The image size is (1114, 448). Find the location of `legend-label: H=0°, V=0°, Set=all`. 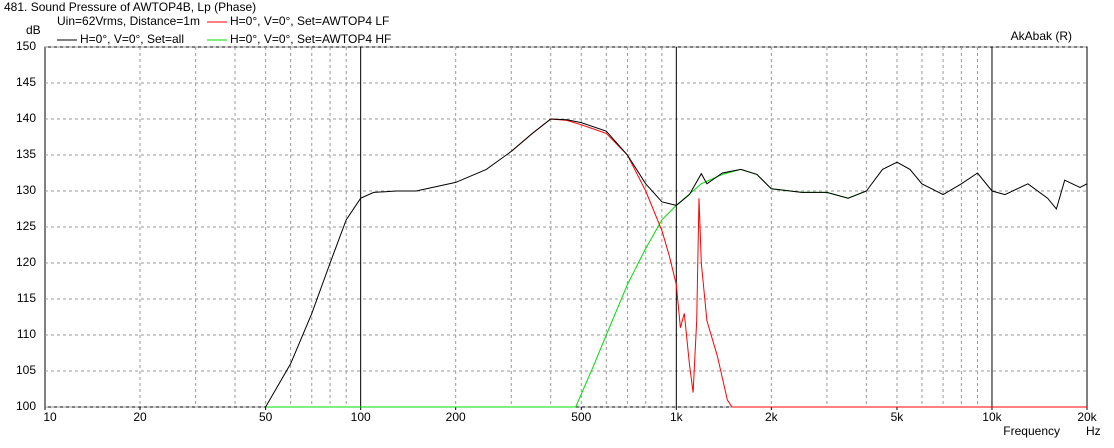

legend-label: H=0°, V=0°, Set=all is located at coordinates (132, 39).